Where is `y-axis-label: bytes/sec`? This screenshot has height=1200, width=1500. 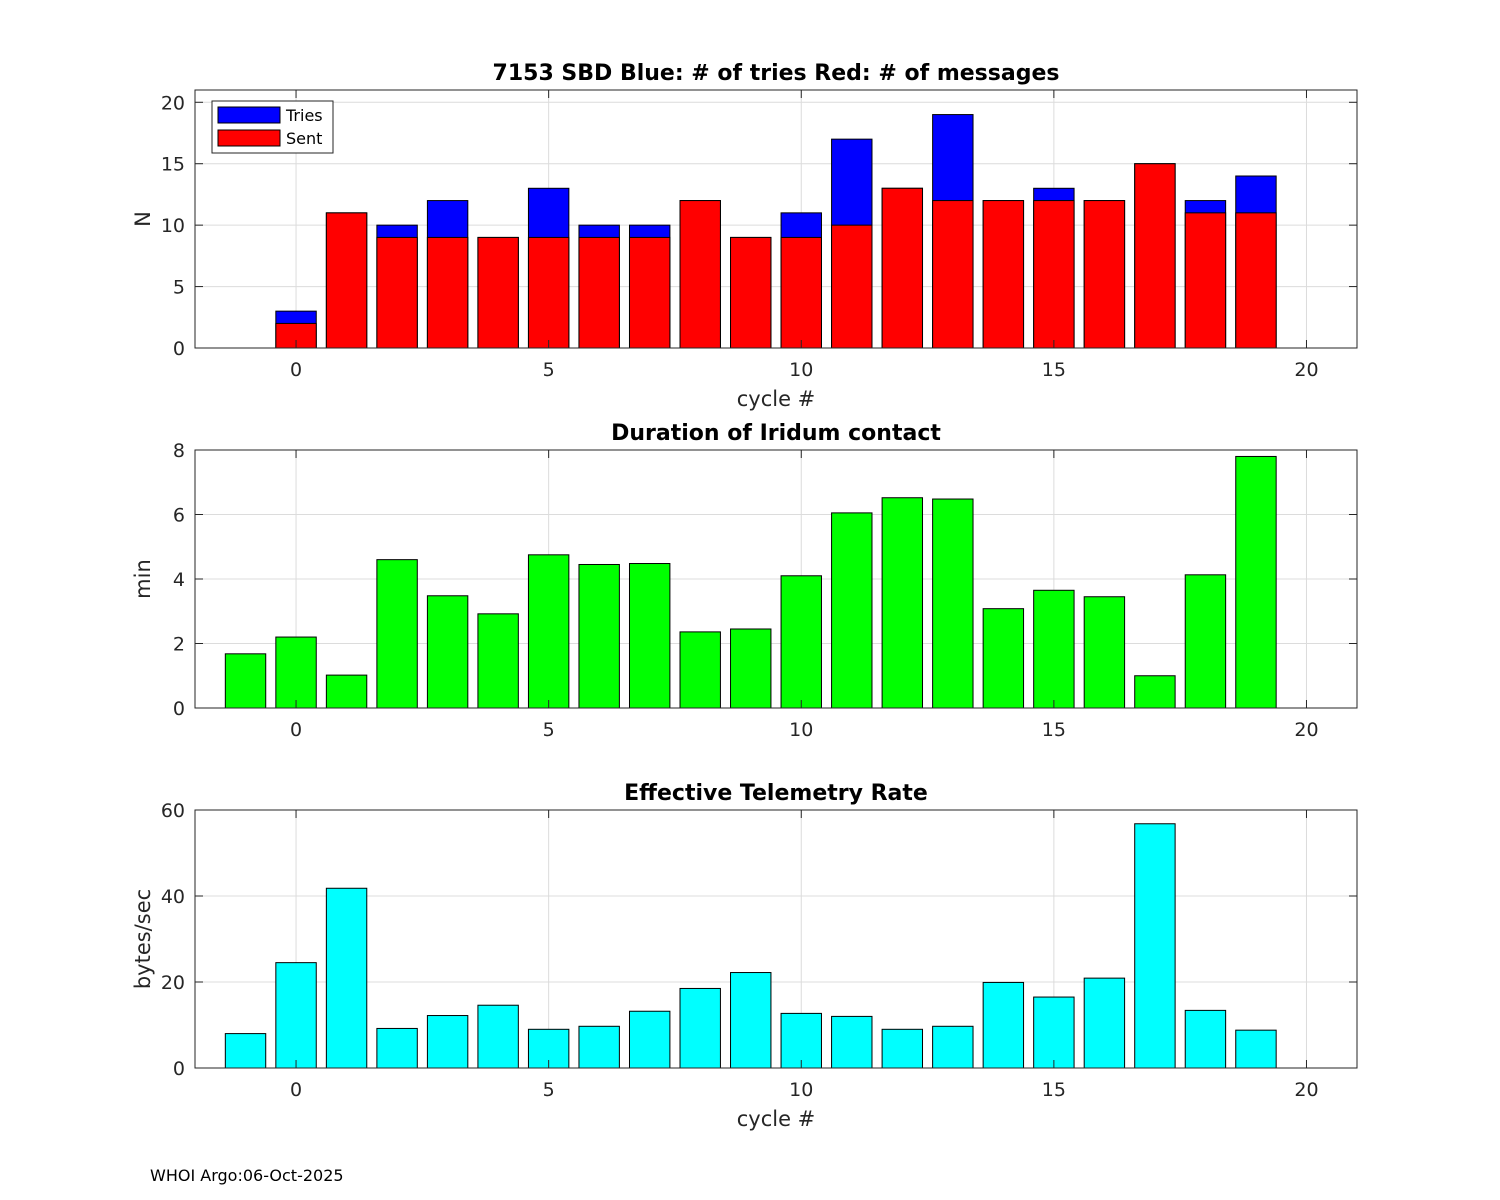 y-axis-label: bytes/sec is located at coordinates (143, 939).